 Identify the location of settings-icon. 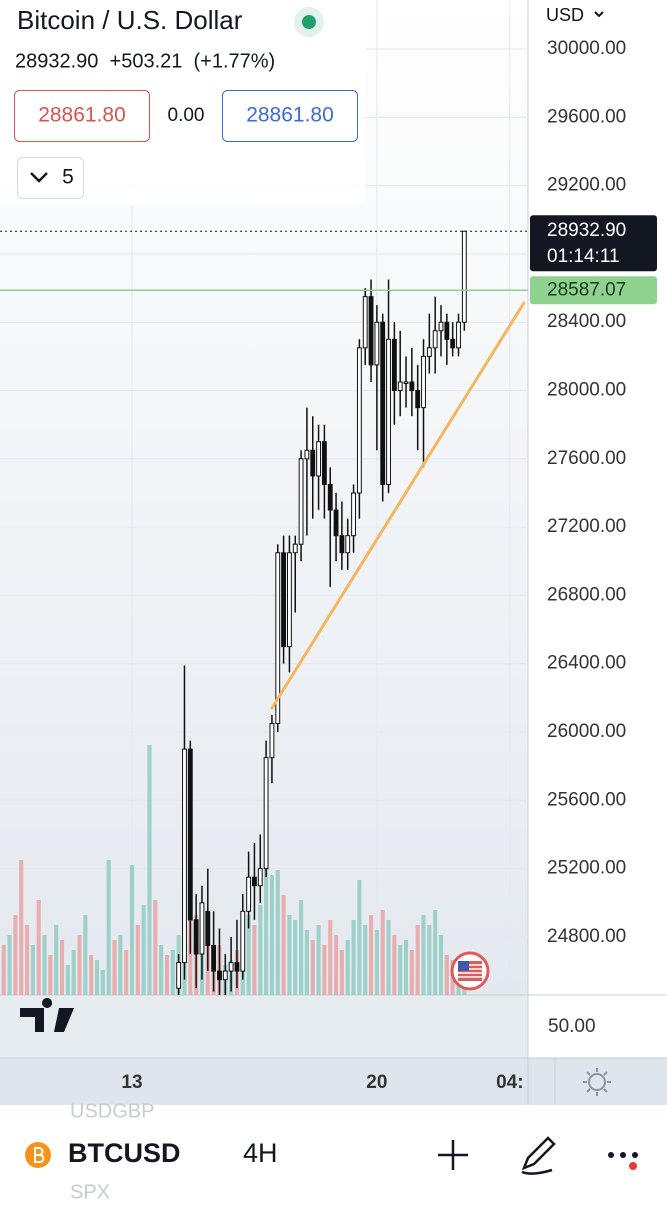
(597, 1082).